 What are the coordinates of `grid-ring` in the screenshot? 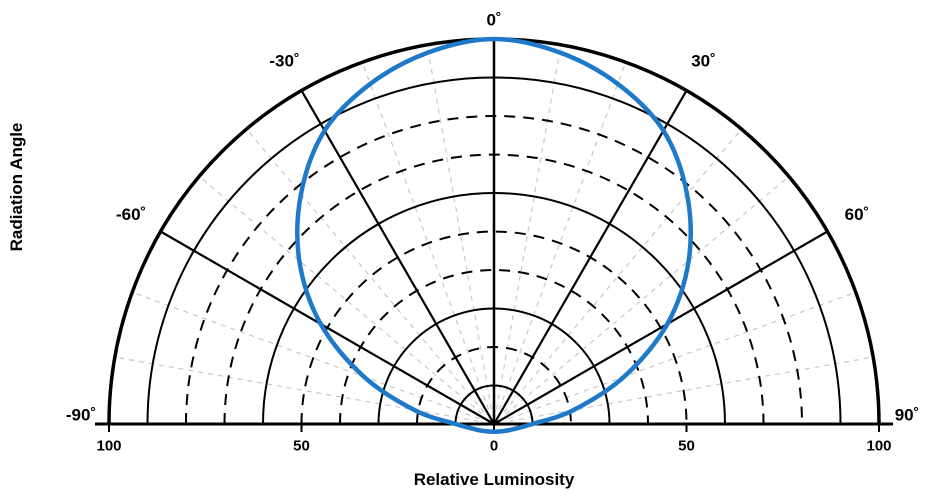 It's located at (494, 347).